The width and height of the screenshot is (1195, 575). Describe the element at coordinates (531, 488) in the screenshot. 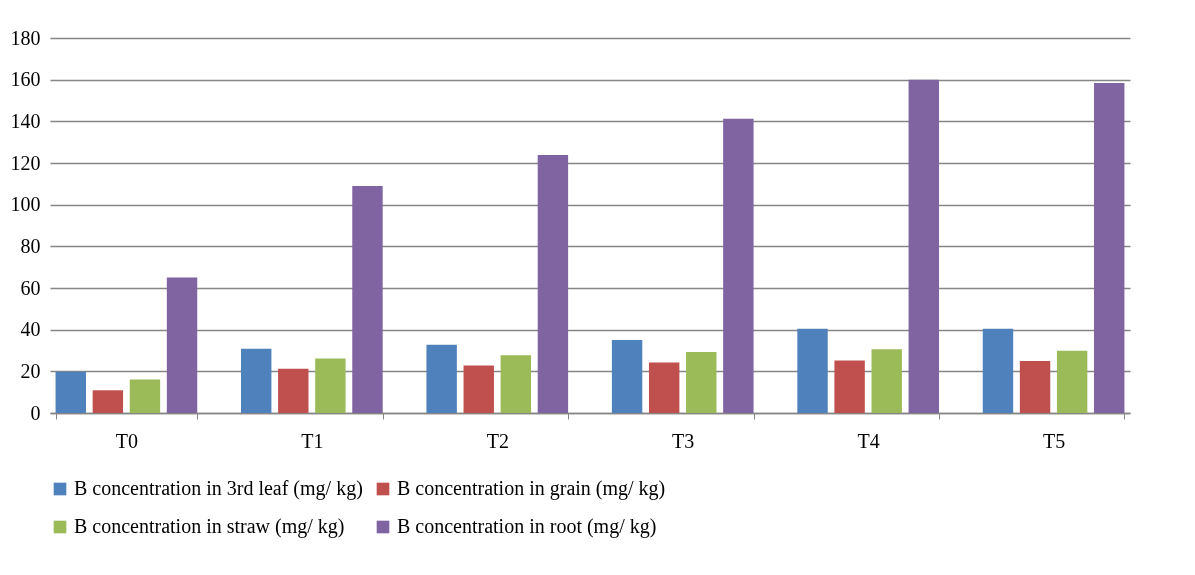

I see `legend-label: B concentration in grain (mg/ kg)` at that location.